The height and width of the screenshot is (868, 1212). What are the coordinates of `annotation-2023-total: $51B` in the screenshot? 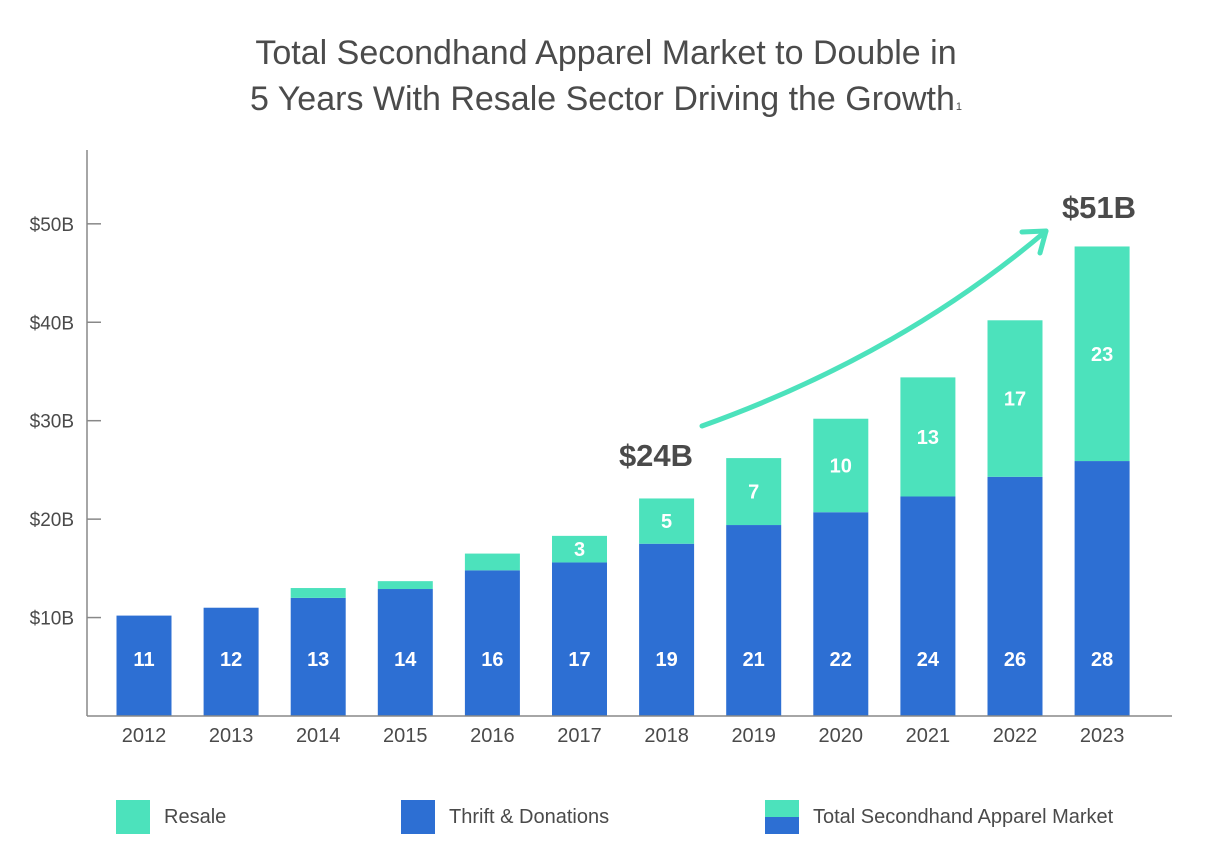 It's located at (1099, 207).